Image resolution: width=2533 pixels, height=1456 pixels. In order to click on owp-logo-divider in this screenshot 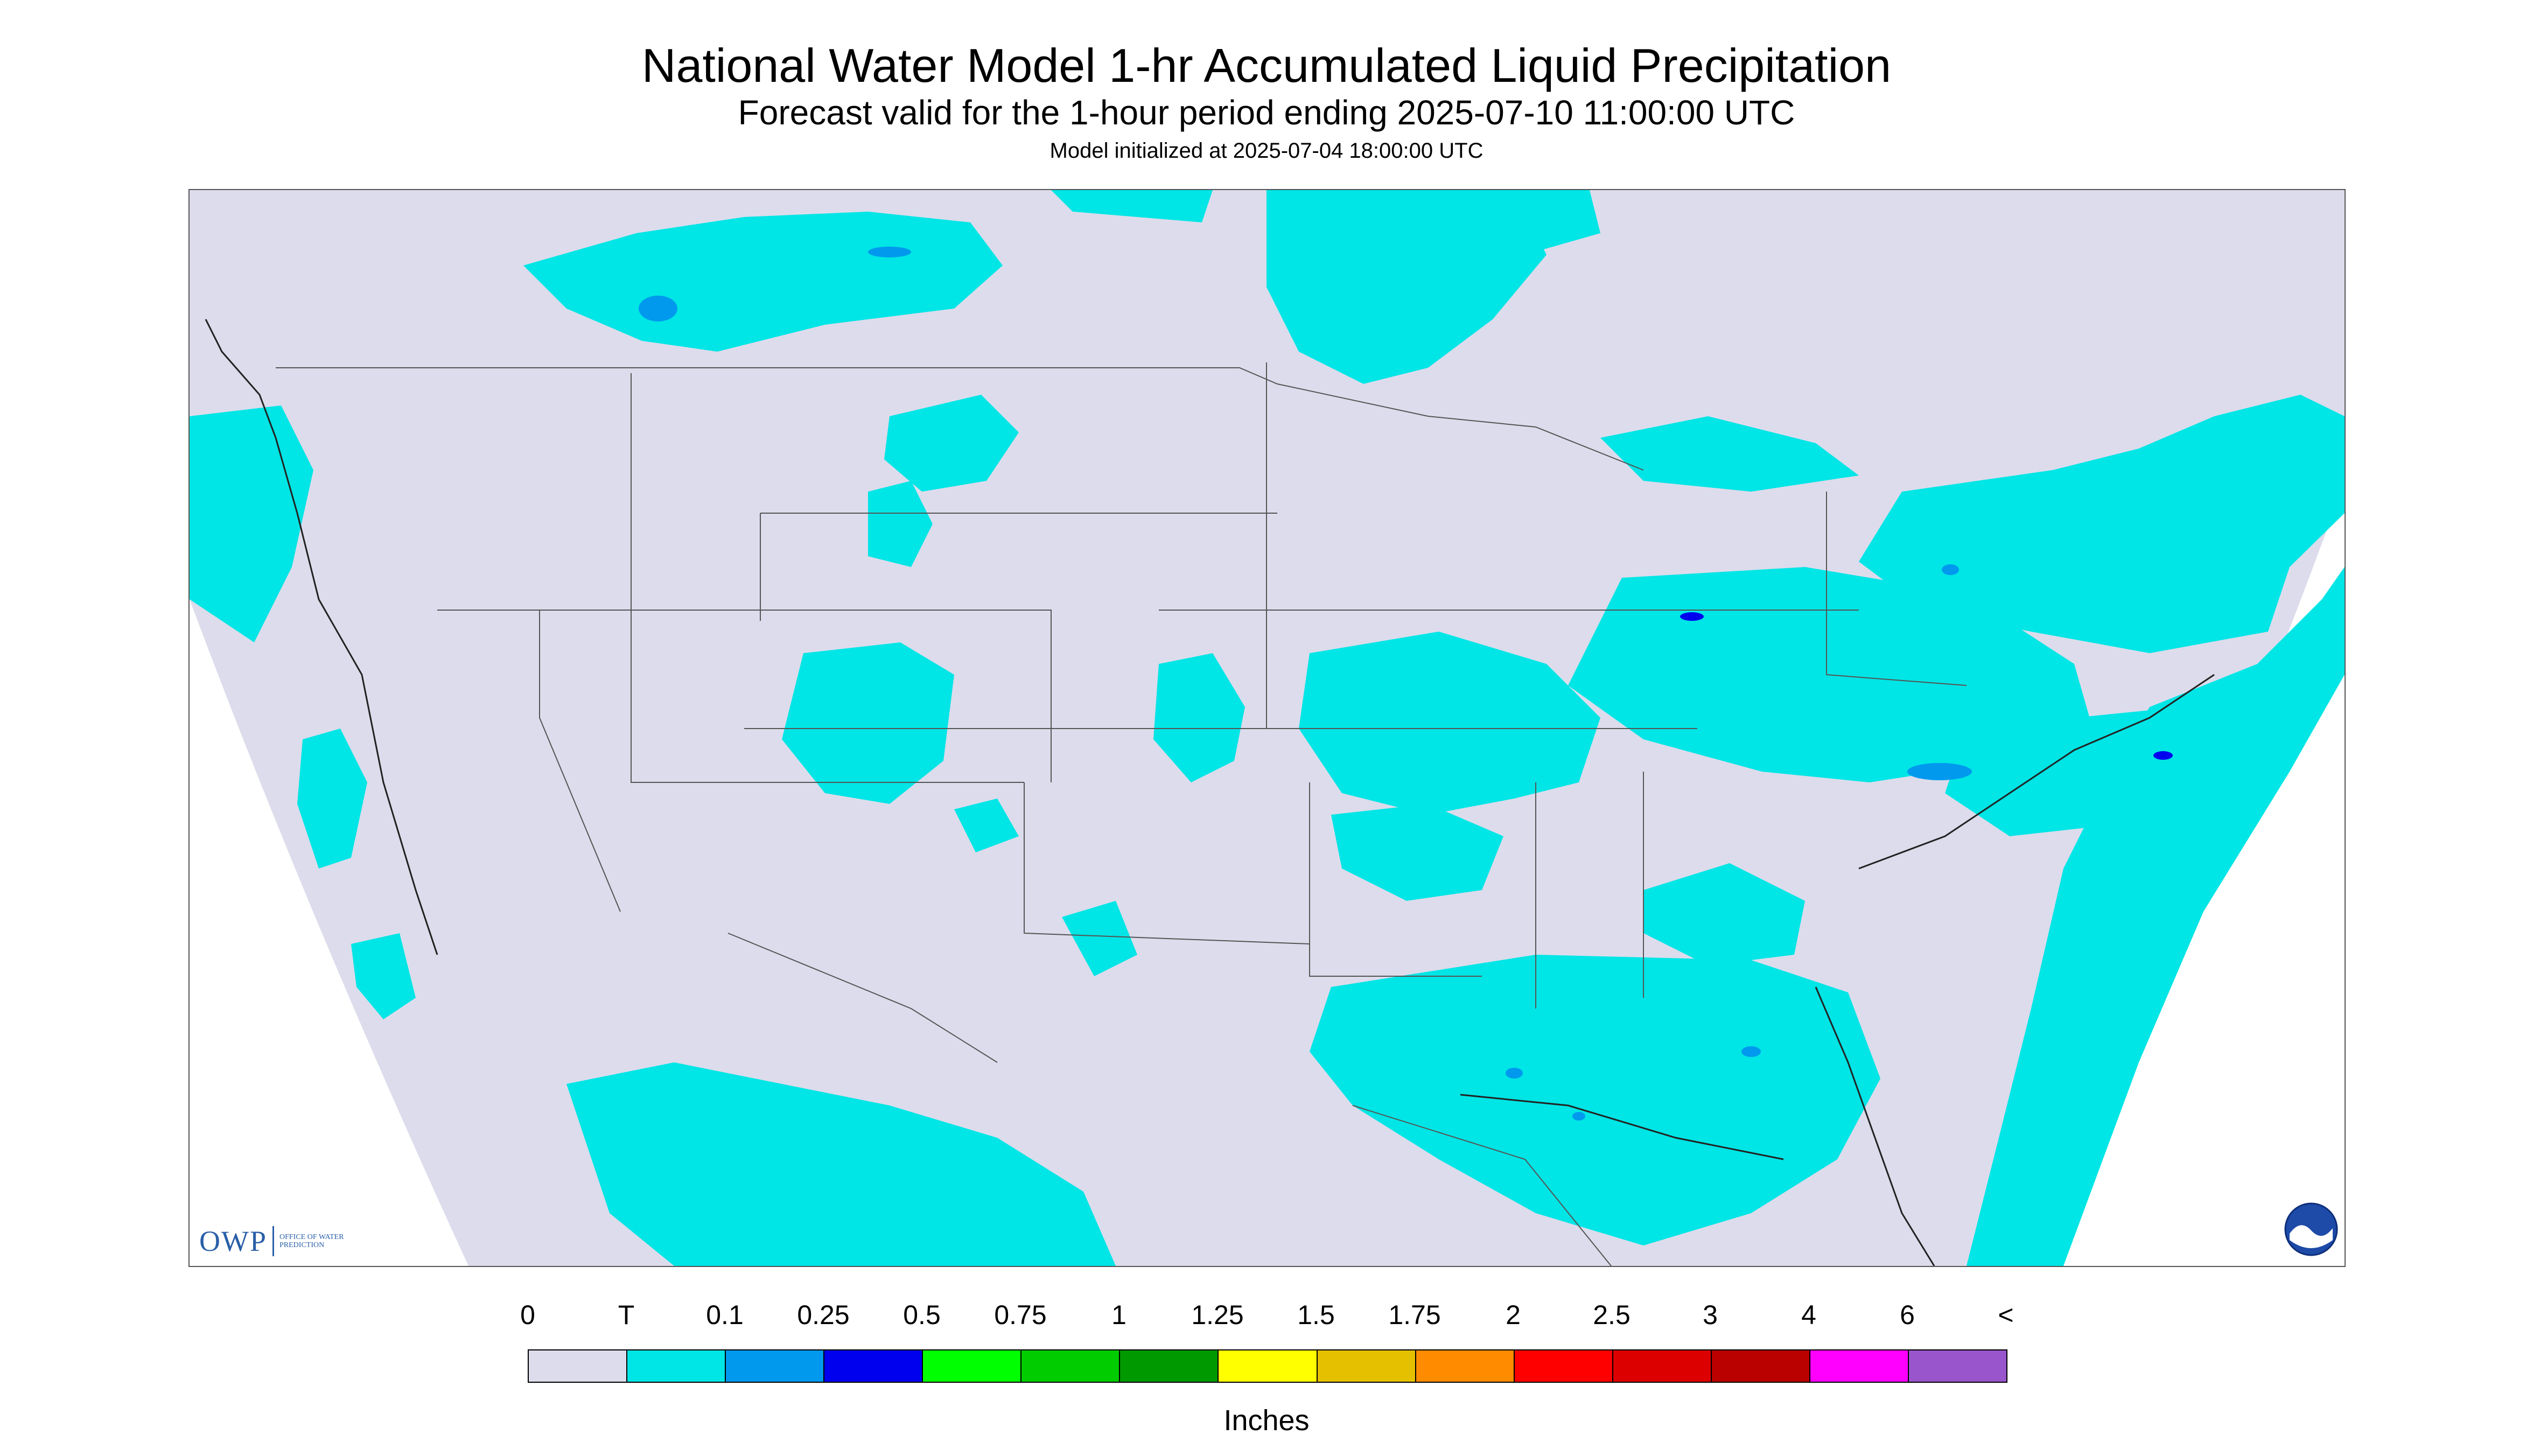, I will do `click(273, 1241)`.